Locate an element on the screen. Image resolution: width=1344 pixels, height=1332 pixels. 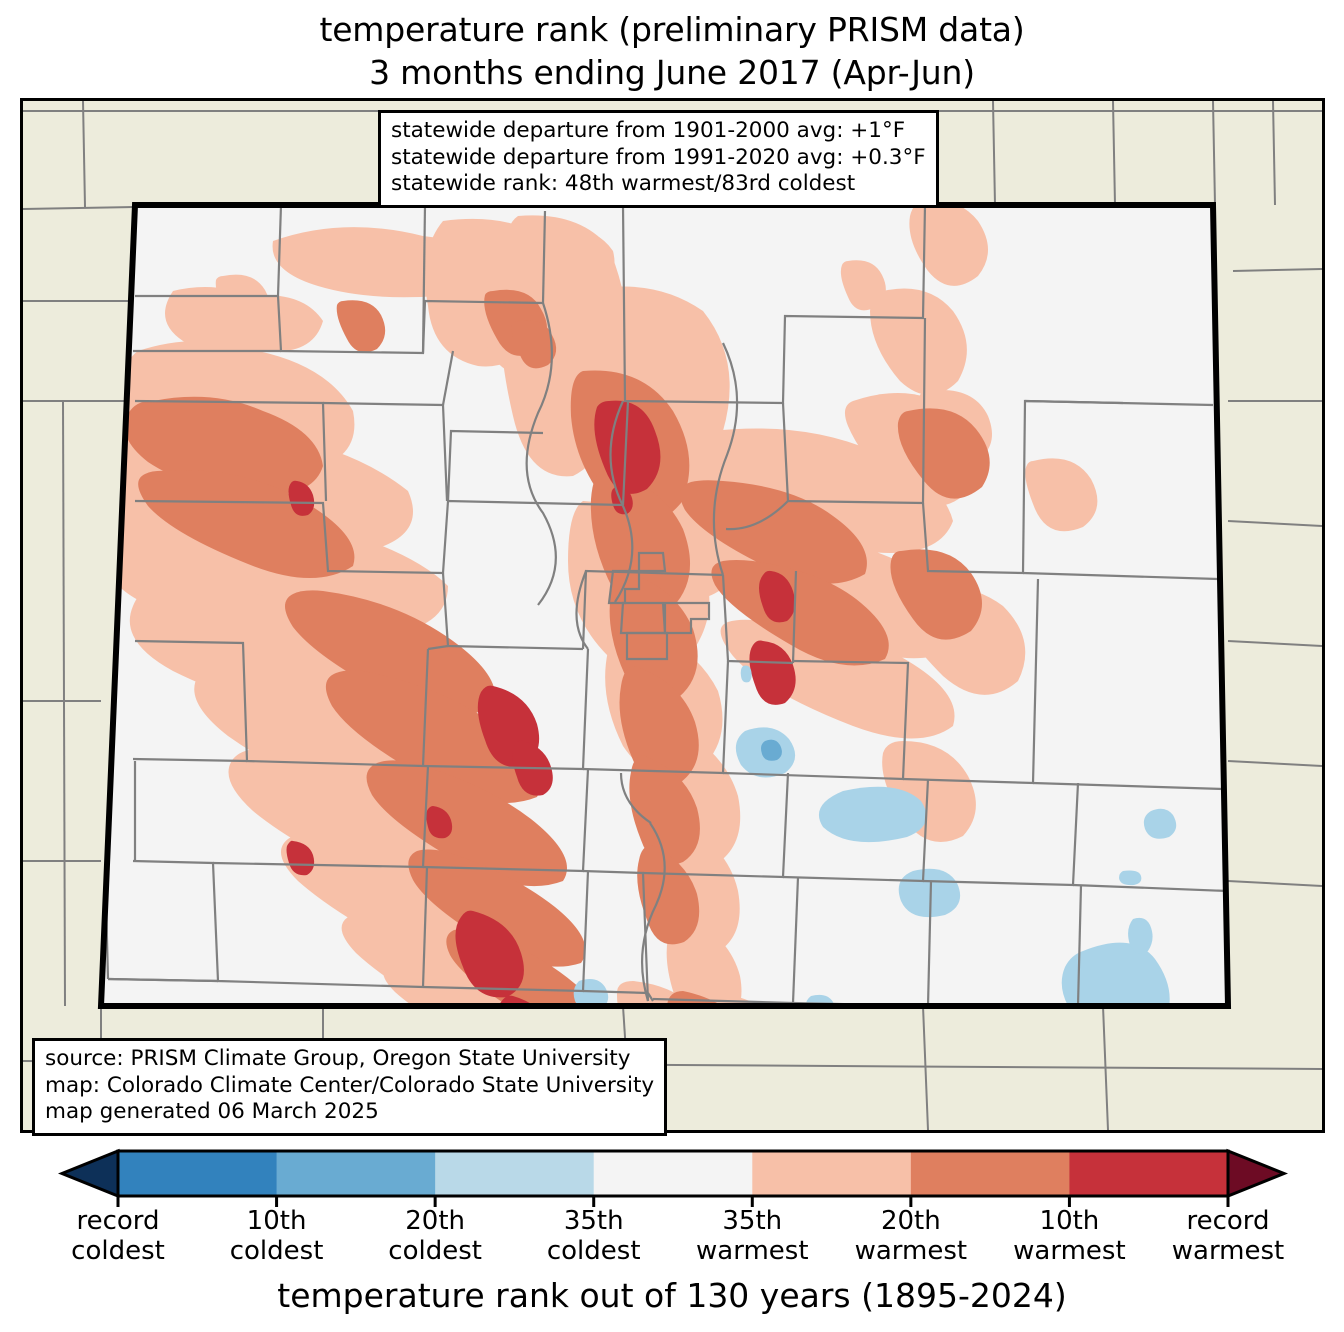
colorbar-tick-label: 10th coldest is located at coordinates (277, 1236).